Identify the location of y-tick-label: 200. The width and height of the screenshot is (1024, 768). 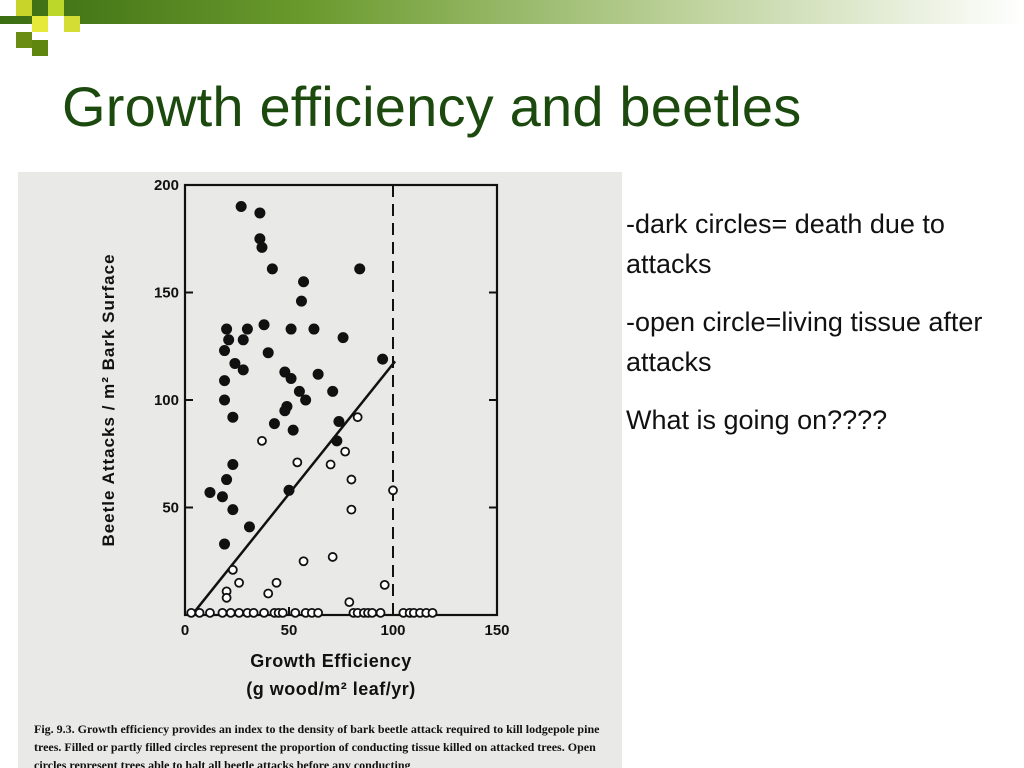
(166, 185).